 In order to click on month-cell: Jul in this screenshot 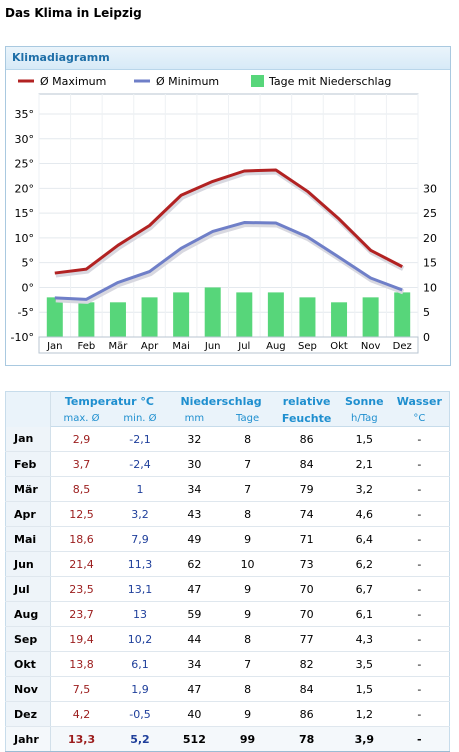, I will do `click(28, 589)`.